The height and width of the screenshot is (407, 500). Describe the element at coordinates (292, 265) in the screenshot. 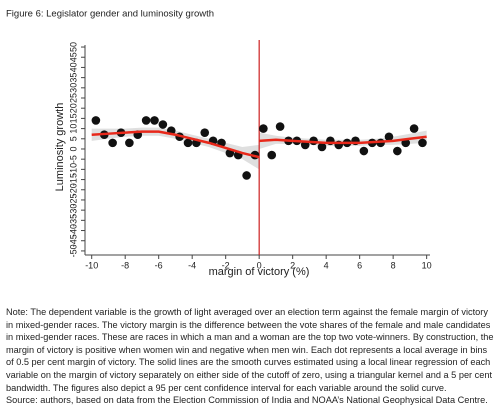

I see `x-tick-label: 2` at that location.